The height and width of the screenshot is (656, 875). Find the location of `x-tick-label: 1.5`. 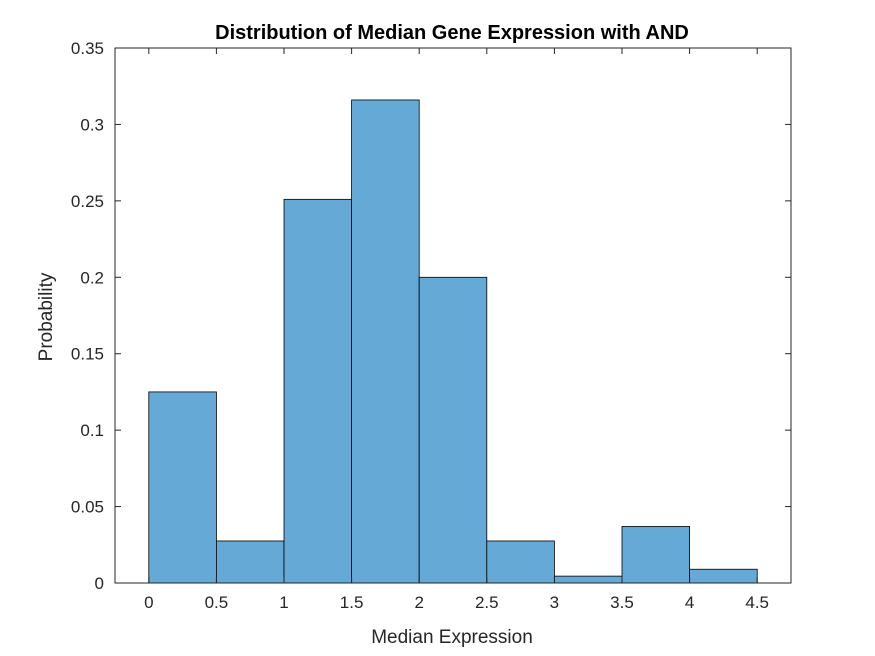

x-tick-label: 1.5 is located at coordinates (352, 602).